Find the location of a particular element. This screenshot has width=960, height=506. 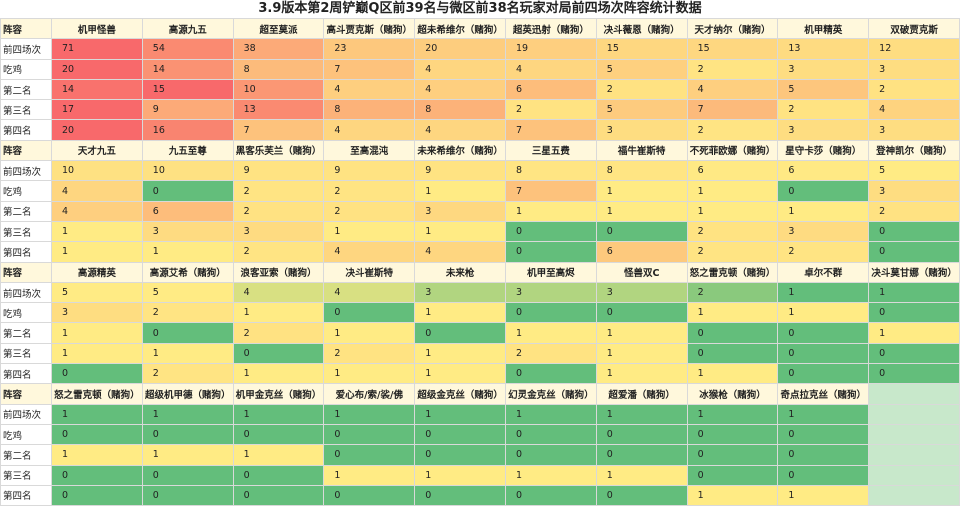

value-cell: 15 is located at coordinates (732, 49).